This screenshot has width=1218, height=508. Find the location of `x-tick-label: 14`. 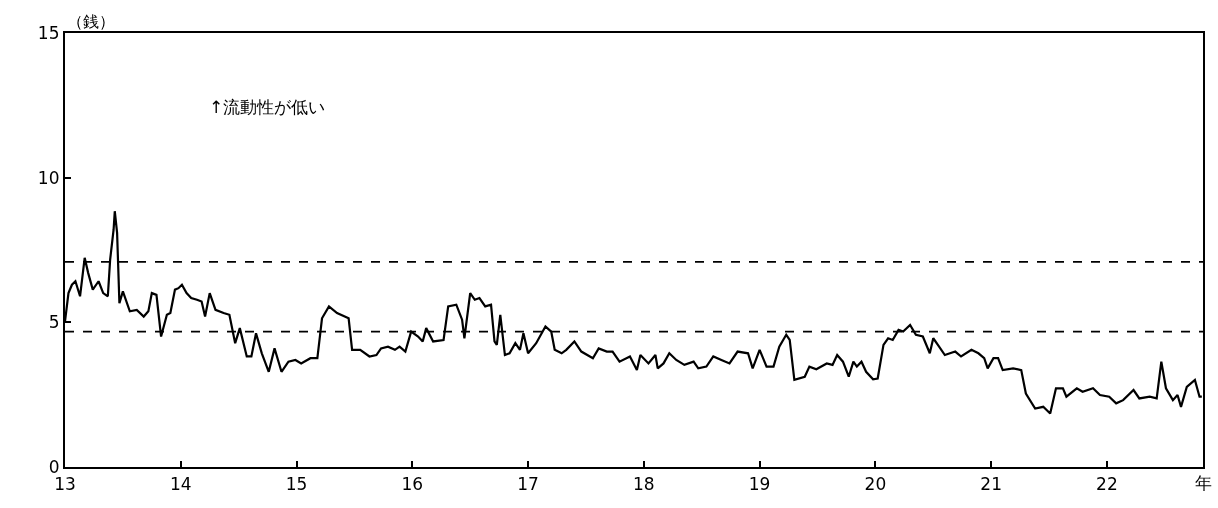

x-tick-label: 14 is located at coordinates (180, 483).